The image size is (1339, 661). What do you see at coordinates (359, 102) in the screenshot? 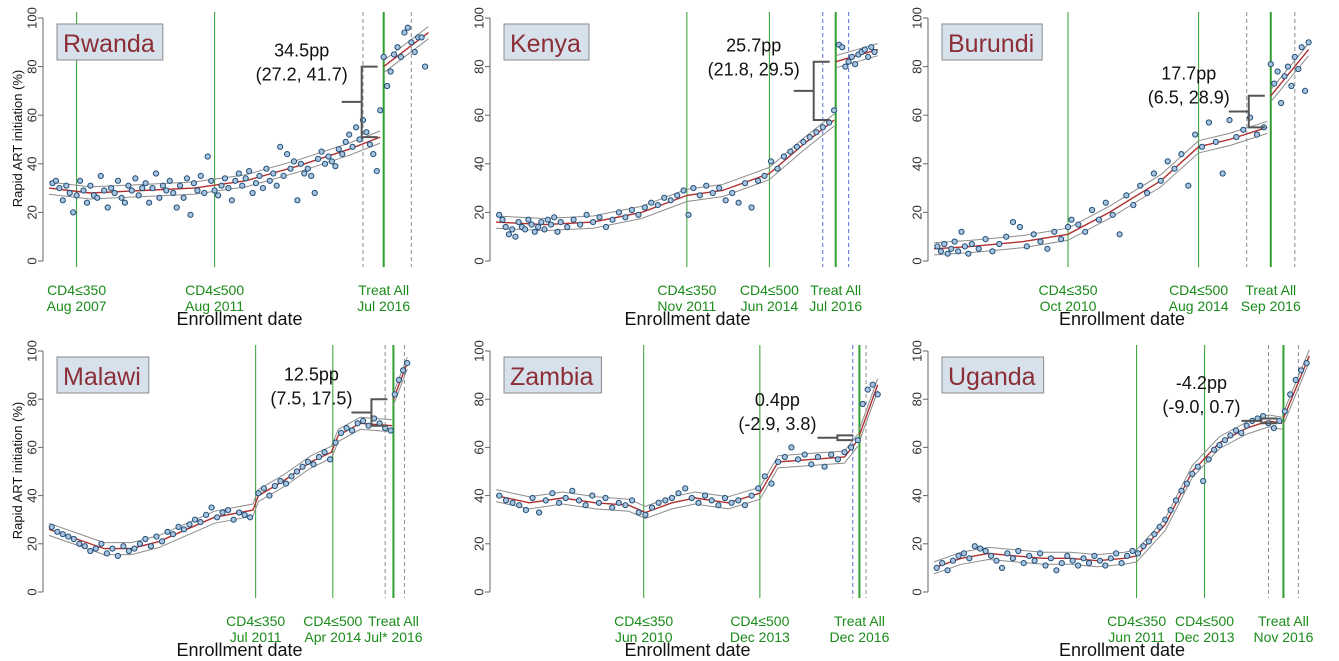
I see `effect-bracket` at bounding box center [359, 102].